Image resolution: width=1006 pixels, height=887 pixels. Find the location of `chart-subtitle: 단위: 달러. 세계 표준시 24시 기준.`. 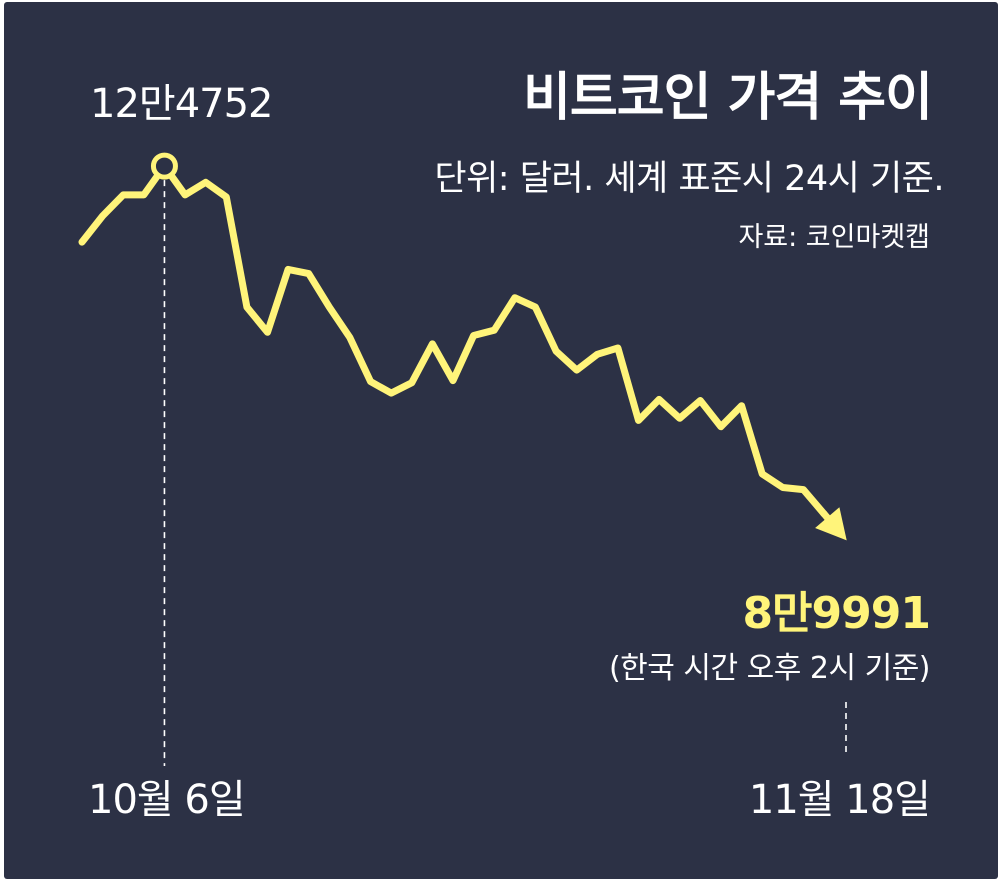

chart-subtitle: 단위: 달러. 세계 표준시 24시 기준. is located at coordinates (689, 179).